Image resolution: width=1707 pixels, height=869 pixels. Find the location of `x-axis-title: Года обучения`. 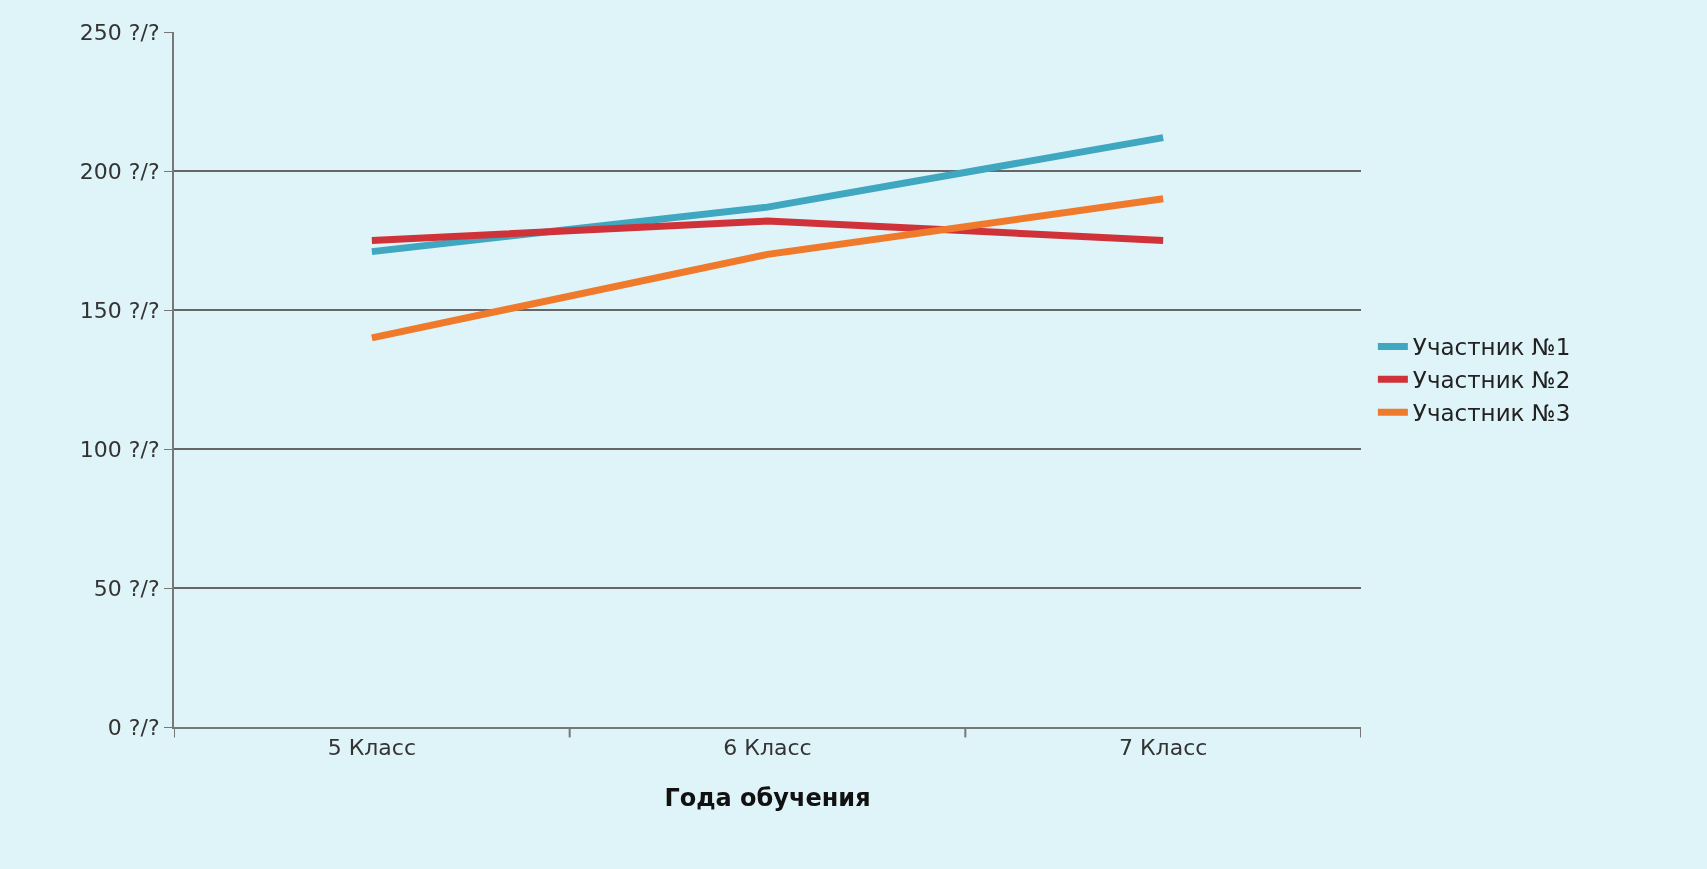

x-axis-title: Года обучения is located at coordinates (767, 798).